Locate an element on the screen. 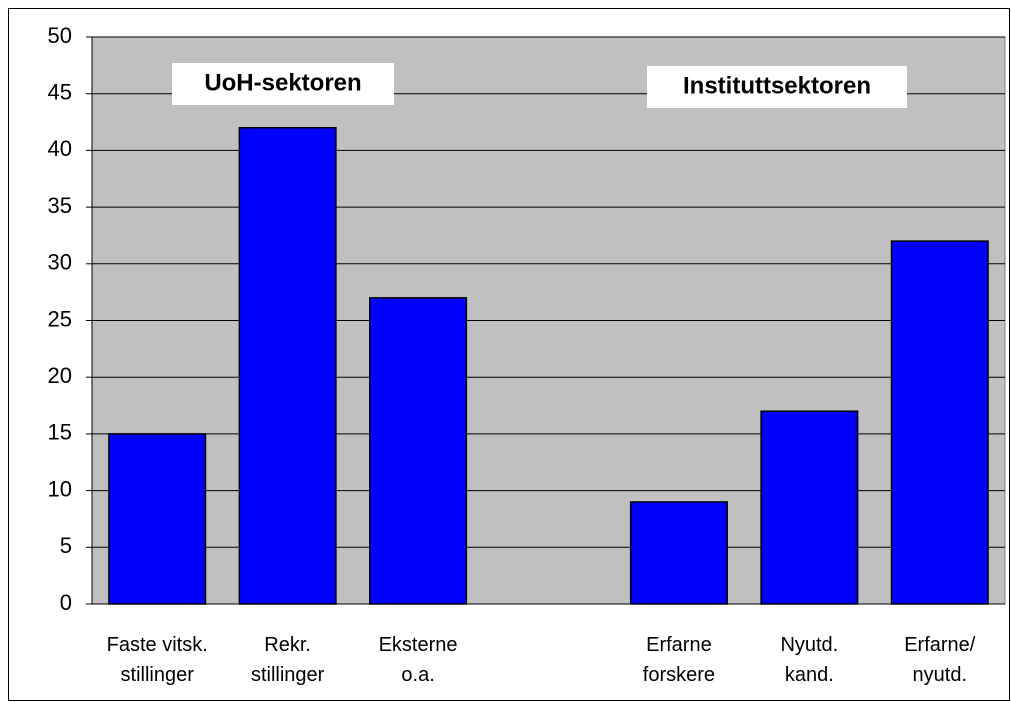  y-tick-label: 45 is located at coordinates (60, 92).